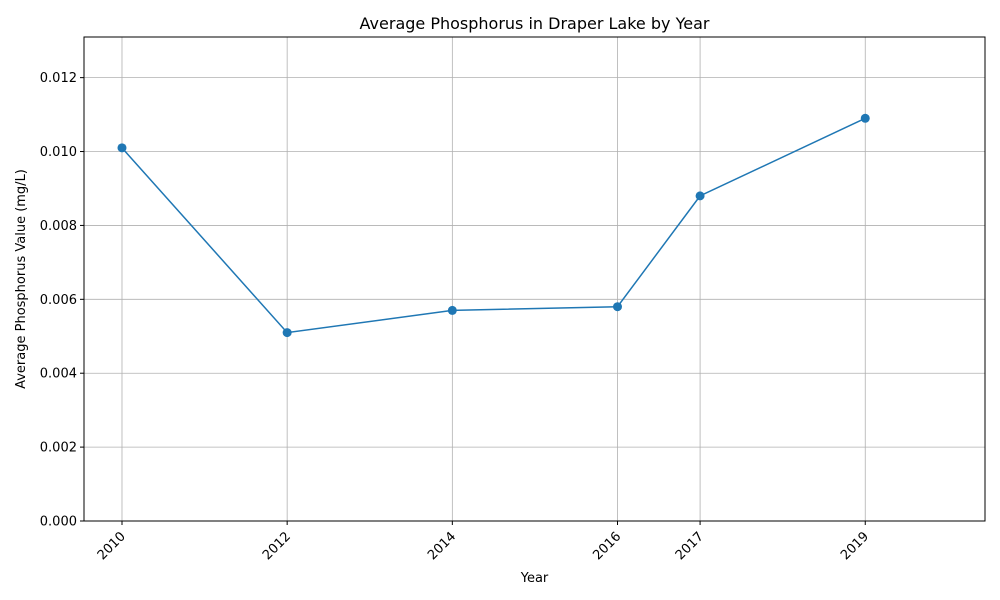 The image size is (1000, 600). What do you see at coordinates (607, 546) in the screenshot?
I see `x-tick-label: 2016` at bounding box center [607, 546].